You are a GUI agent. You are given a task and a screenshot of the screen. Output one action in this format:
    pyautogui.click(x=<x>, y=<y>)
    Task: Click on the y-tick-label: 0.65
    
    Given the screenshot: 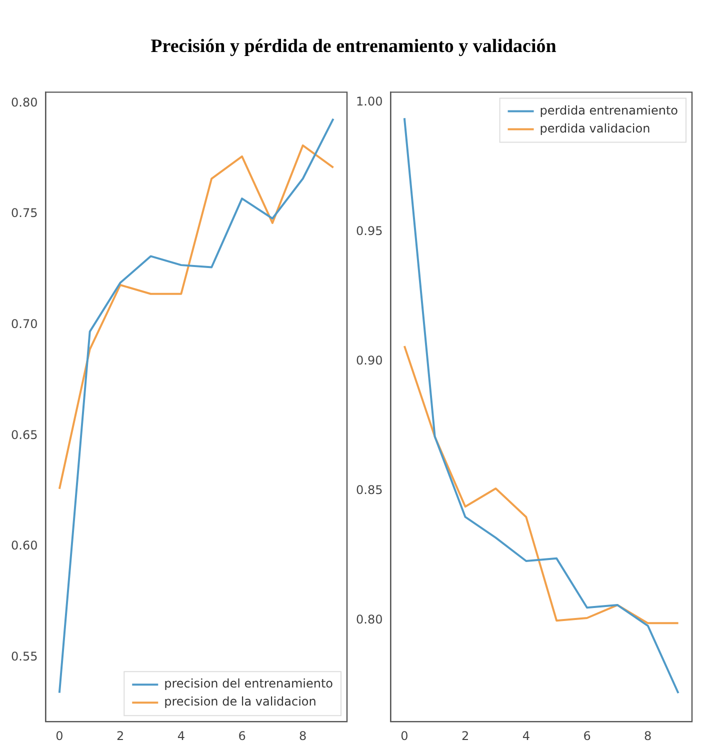 What is the action you would take?
    pyautogui.click(x=24, y=435)
    